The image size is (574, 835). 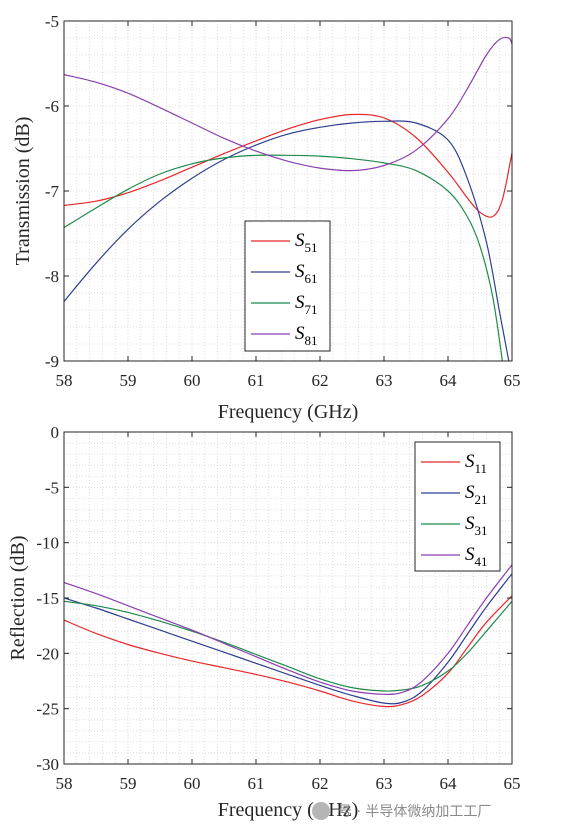 I want to click on legend-entry-subscript: 41, so click(x=481, y=561).